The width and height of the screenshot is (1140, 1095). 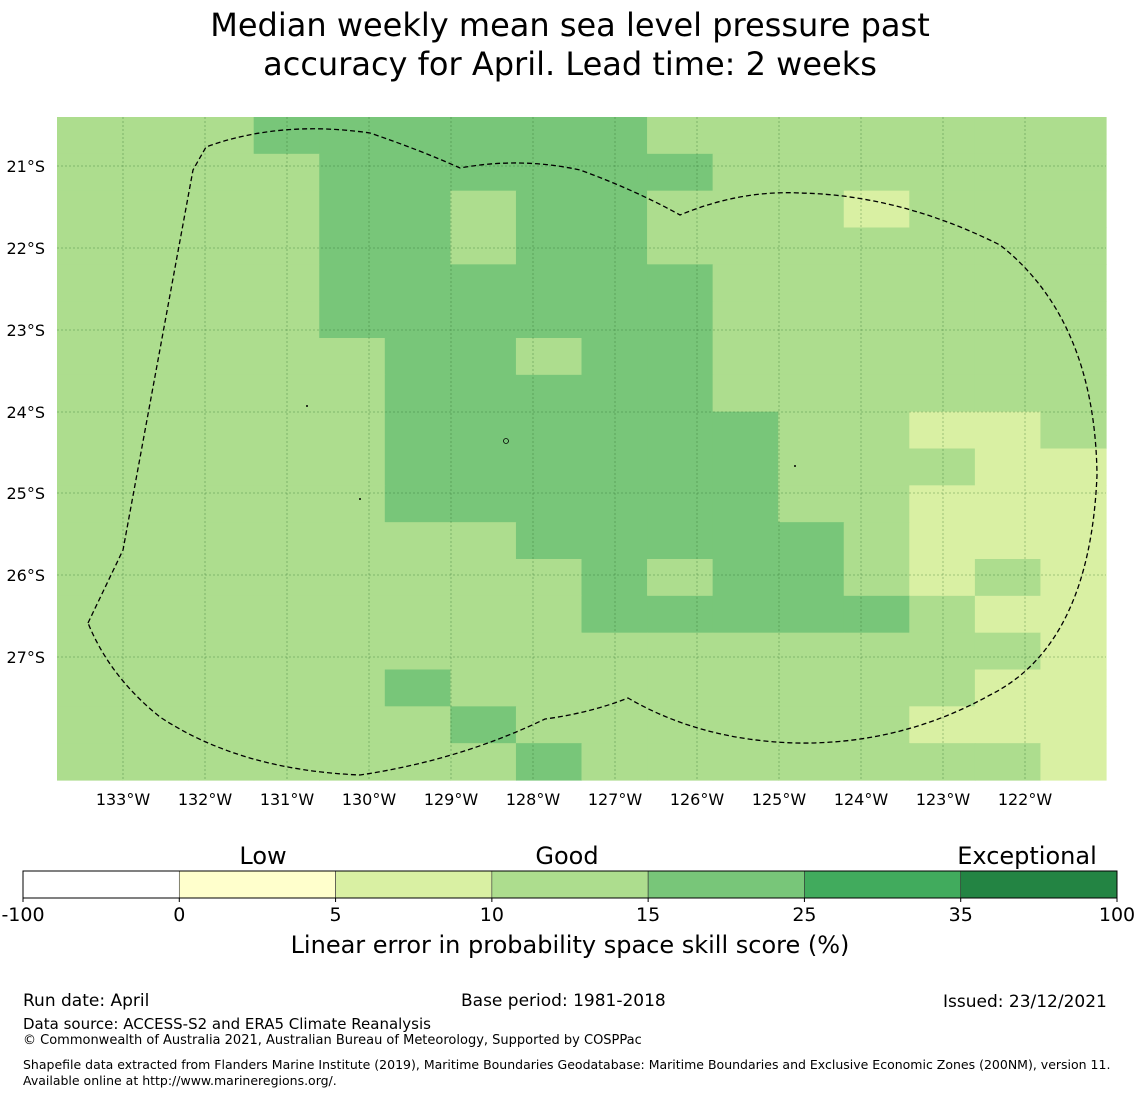 What do you see at coordinates (568, 912) in the screenshot?
I see `colorbar-ticks: -100 0 5 10 15 25 35 100` at bounding box center [568, 912].